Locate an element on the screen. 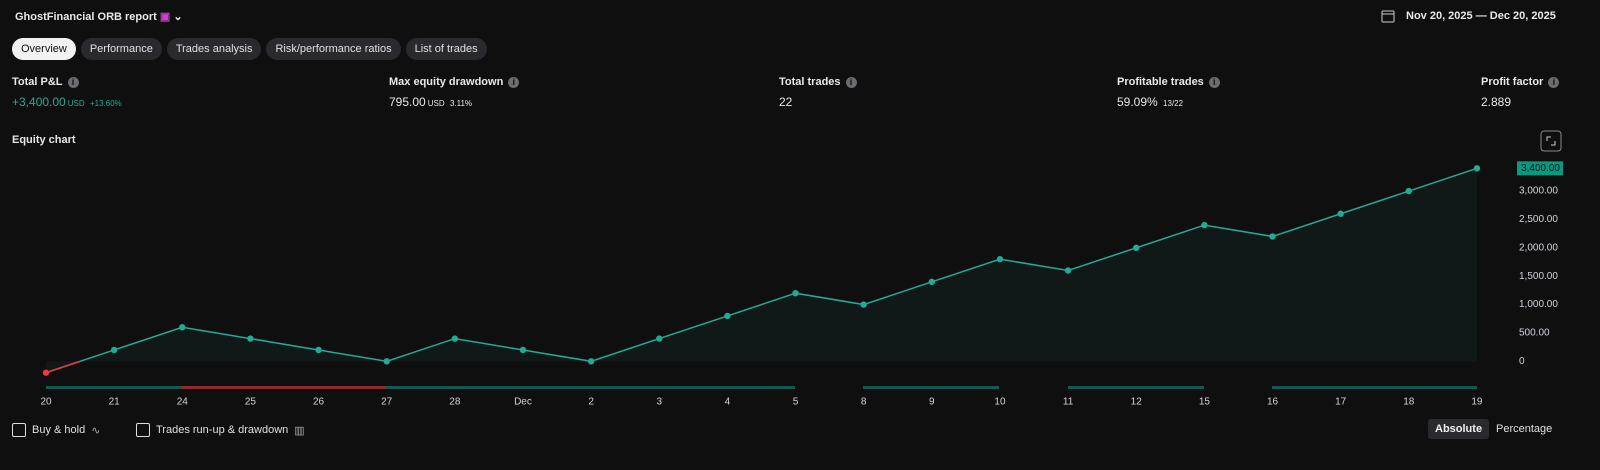 The width and height of the screenshot is (1600, 470). bars-icon: ▥ is located at coordinates (299, 430).